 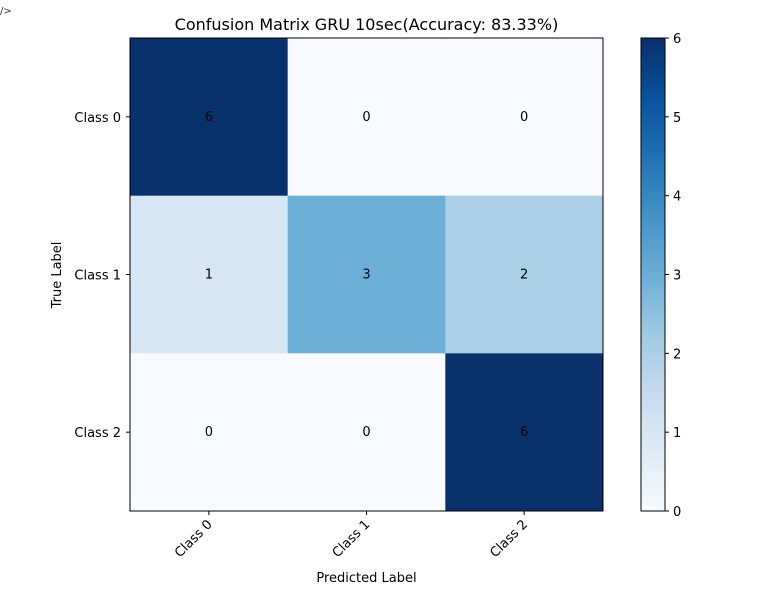 What do you see at coordinates (97, 276) in the screenshot?
I see `y-tick-label: Class 1` at bounding box center [97, 276].